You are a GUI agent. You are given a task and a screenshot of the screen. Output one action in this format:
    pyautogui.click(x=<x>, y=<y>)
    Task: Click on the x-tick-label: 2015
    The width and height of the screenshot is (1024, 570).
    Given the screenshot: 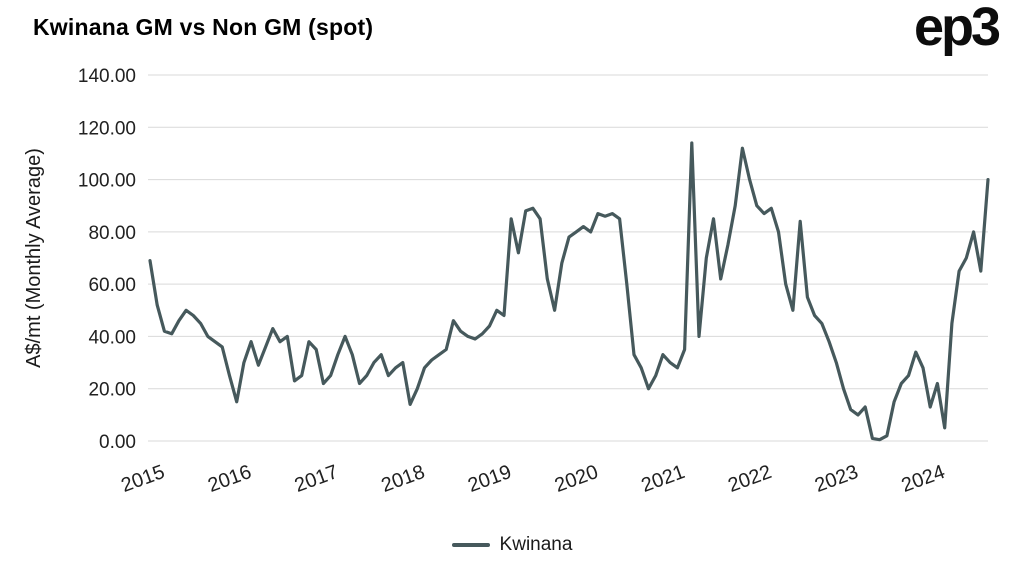 What is the action you would take?
    pyautogui.click(x=142, y=479)
    